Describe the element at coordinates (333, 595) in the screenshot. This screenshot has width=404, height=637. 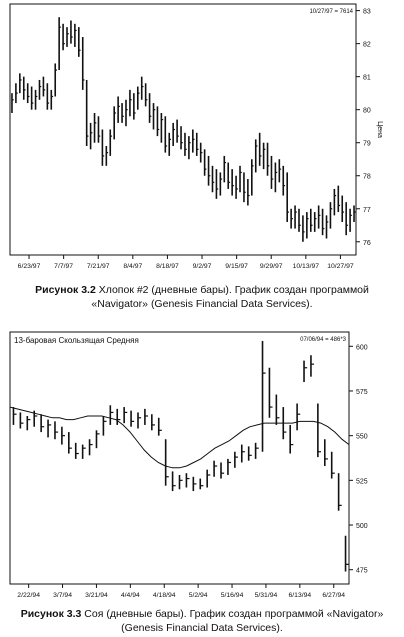
I see `x-tick-label: 6/27/94` at that location.